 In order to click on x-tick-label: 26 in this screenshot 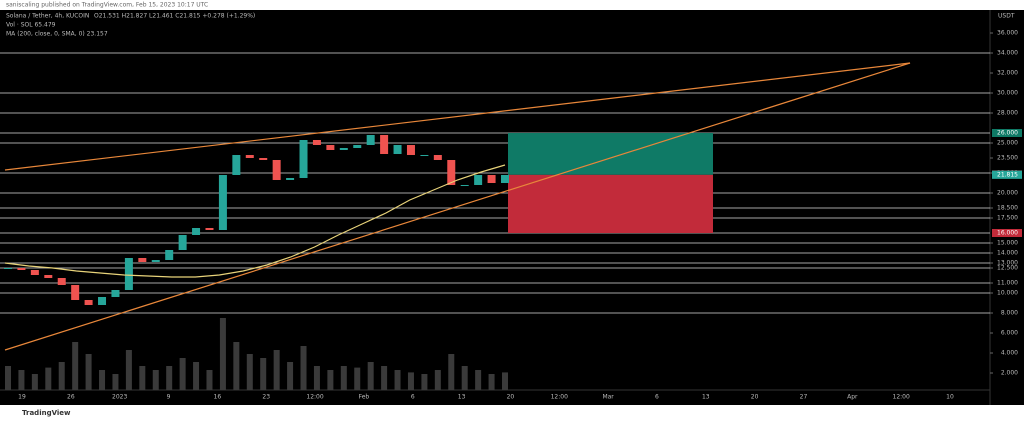, I will do `click(71, 397)`.